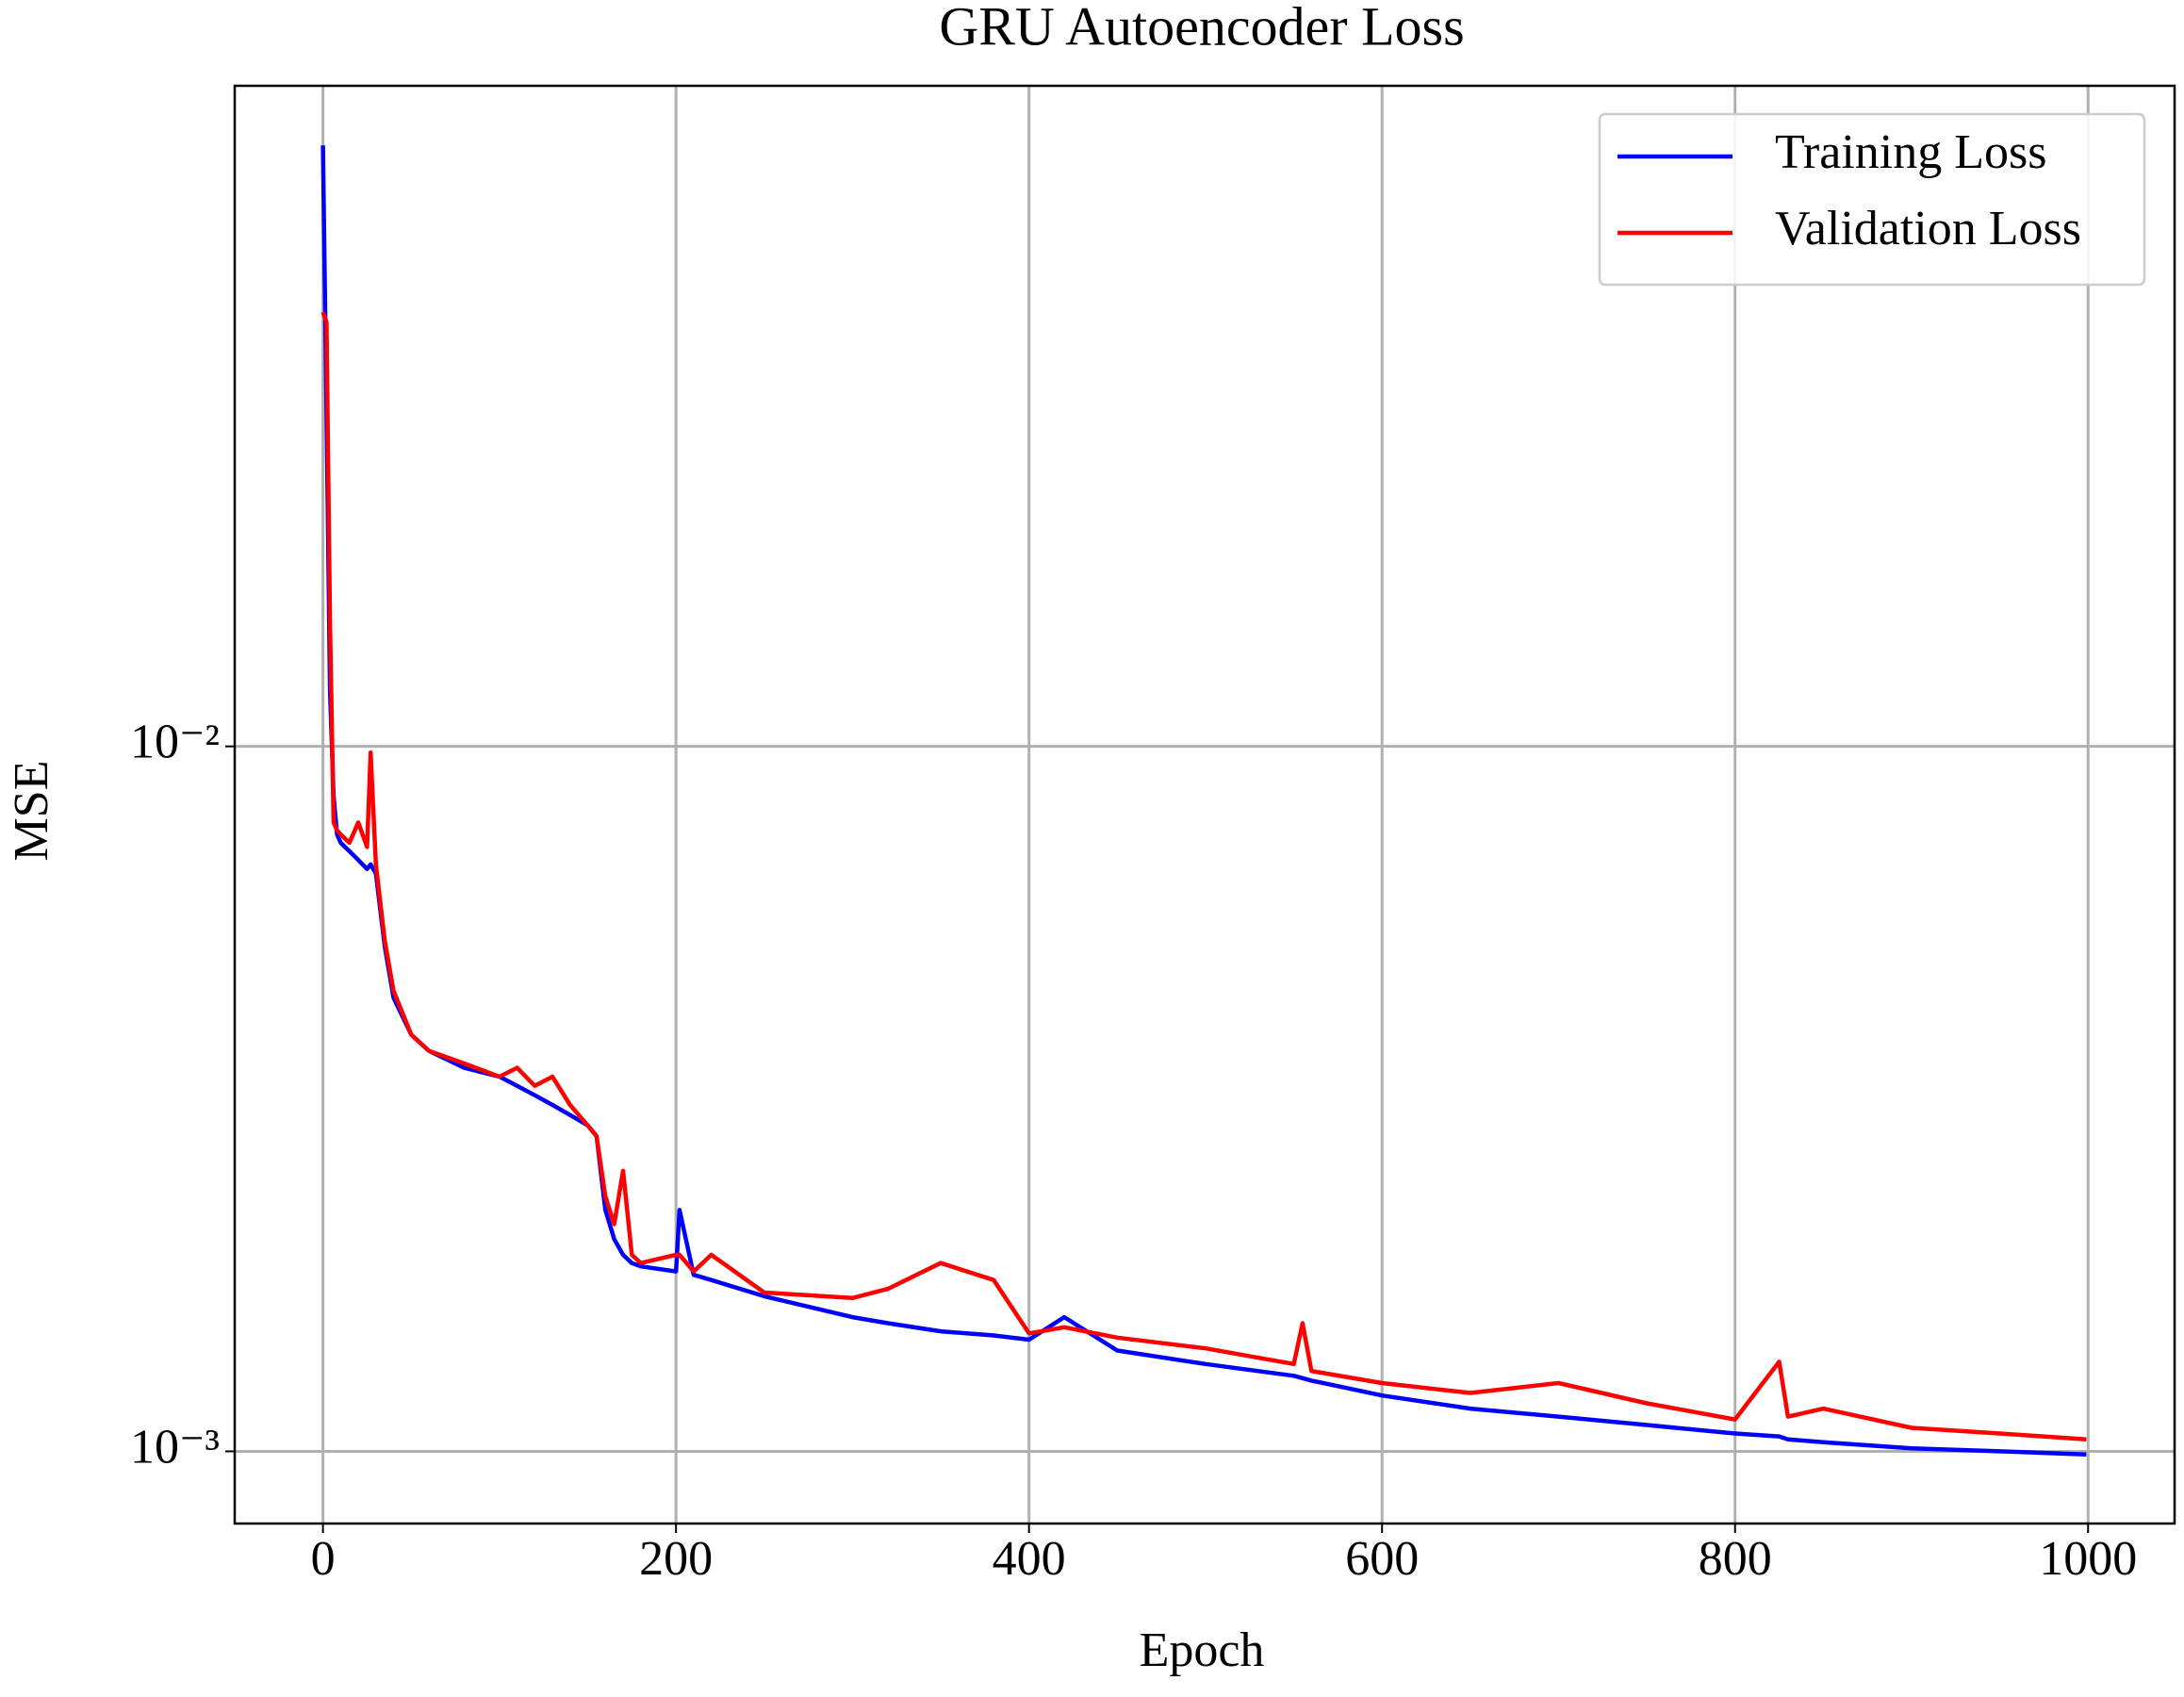 Image resolution: width=2184 pixels, height=1697 pixels. I want to click on x-tick-label: 800, so click(1735, 1559).